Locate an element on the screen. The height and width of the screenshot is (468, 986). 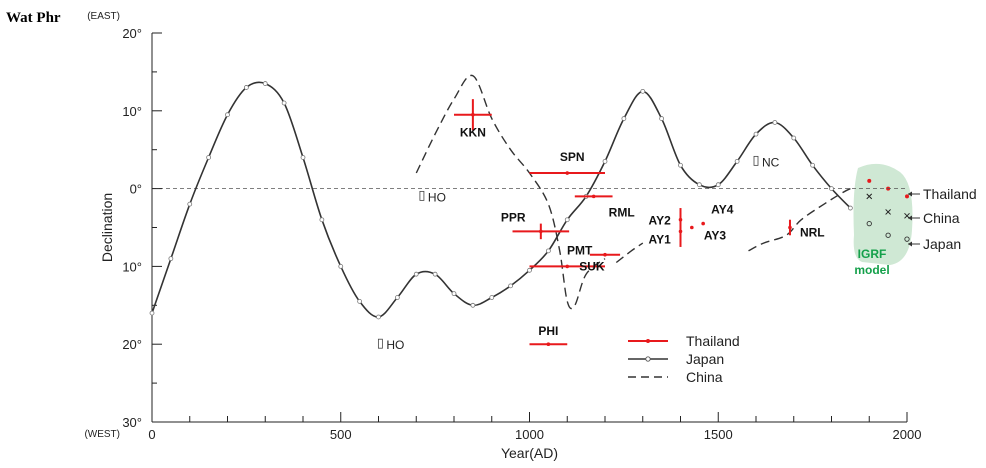
igrf-model-region: IGRF model is located at coordinates (883, 220).